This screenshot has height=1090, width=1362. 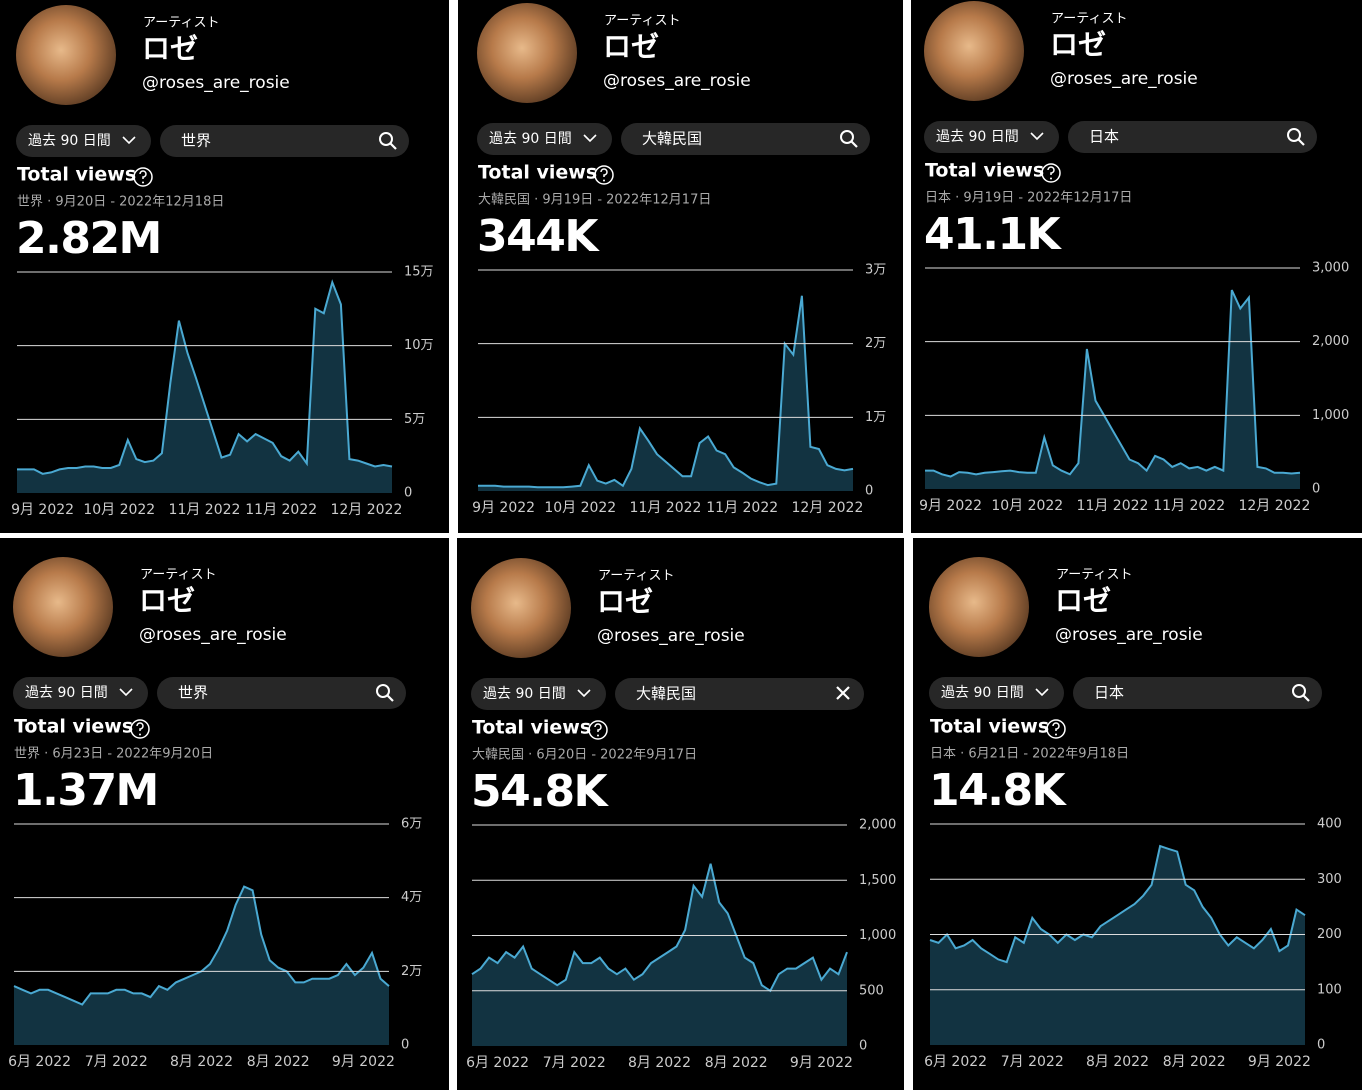 I want to click on total-value: 2.82M, so click(x=88, y=238).